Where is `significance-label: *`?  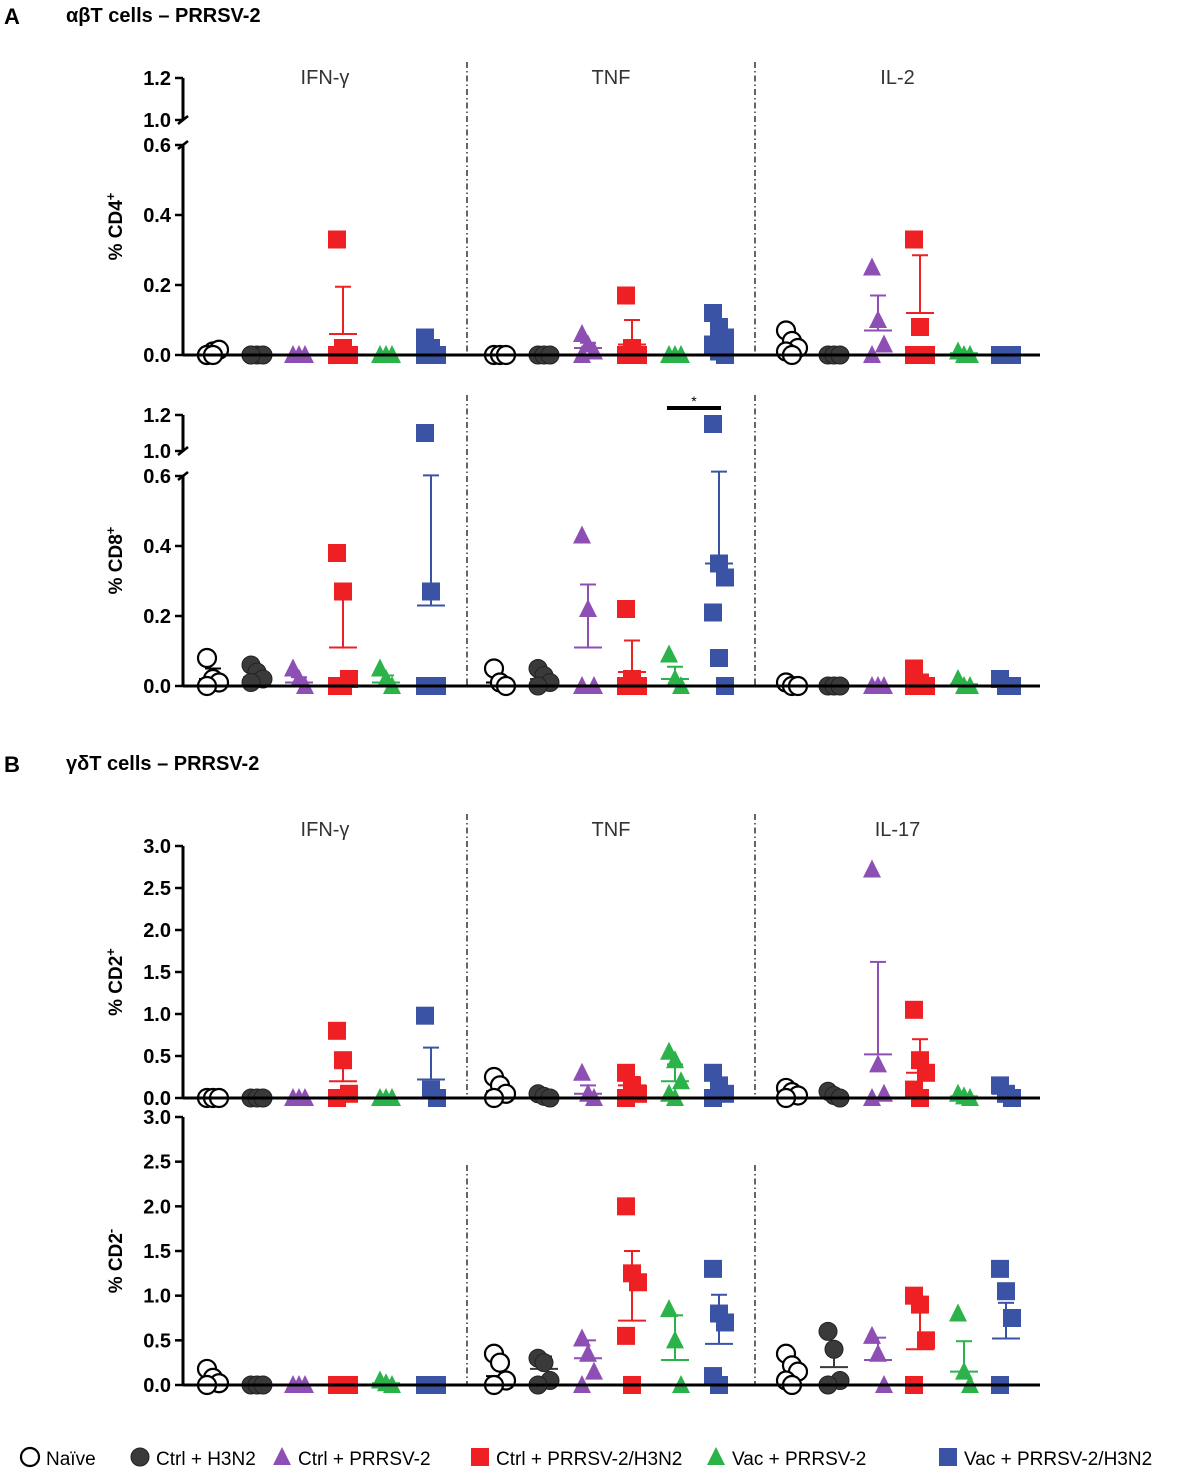 significance-label: * is located at coordinates (694, 401).